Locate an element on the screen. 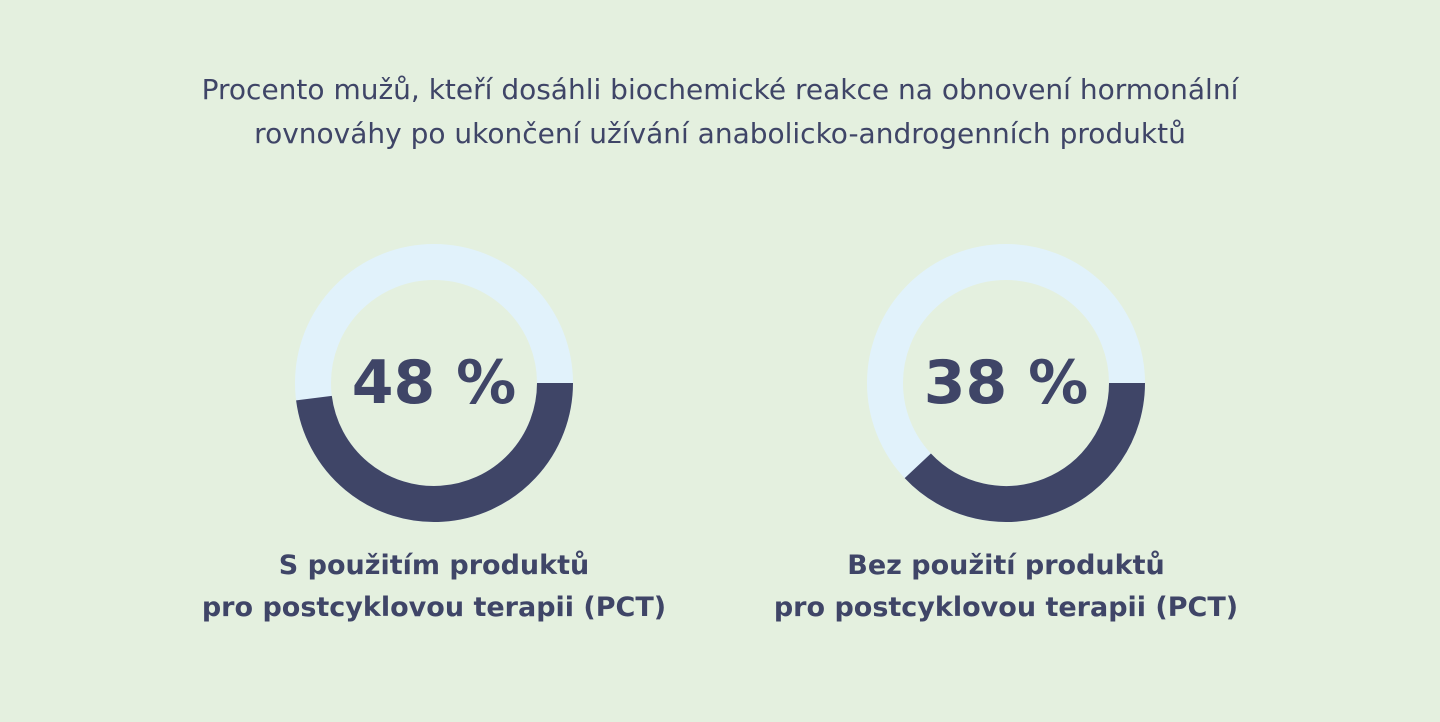 This screenshot has height=722, width=1440. donut-chart-with-pct: 48 % is located at coordinates (434, 383).